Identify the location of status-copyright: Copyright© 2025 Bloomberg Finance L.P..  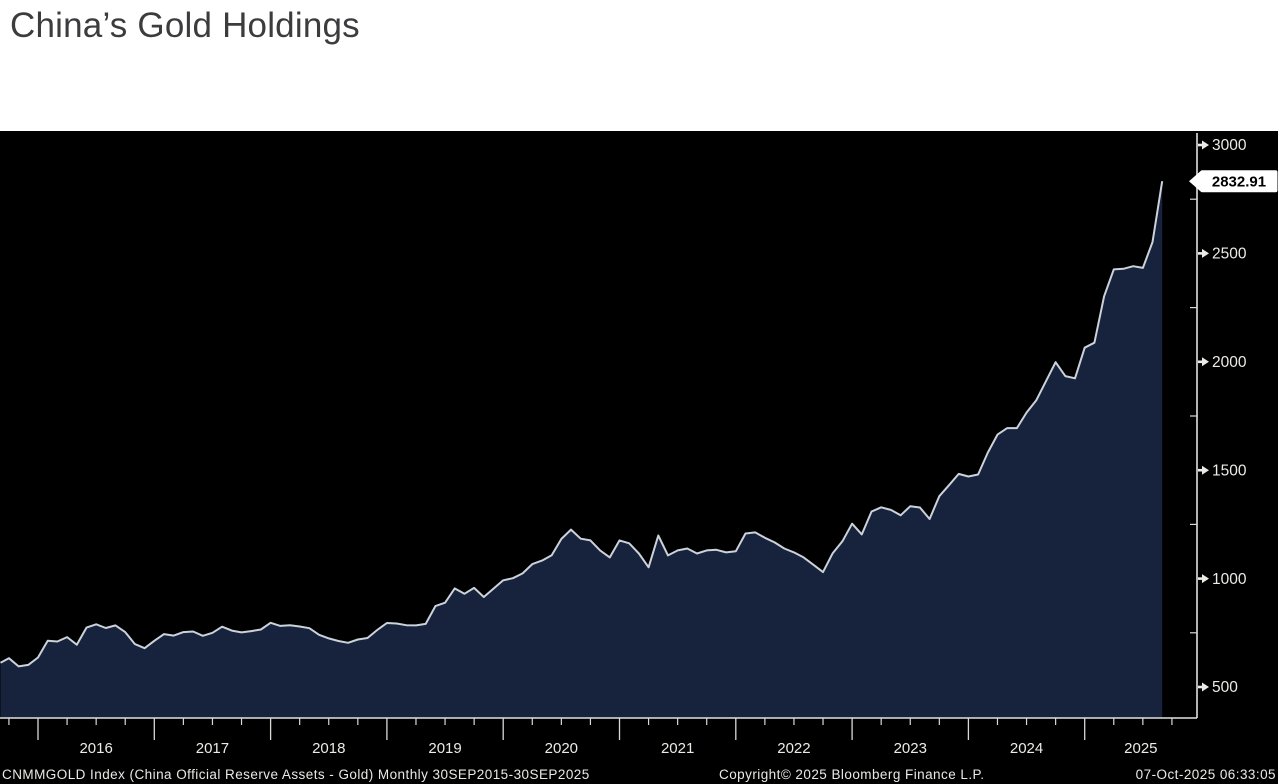
(852, 774).